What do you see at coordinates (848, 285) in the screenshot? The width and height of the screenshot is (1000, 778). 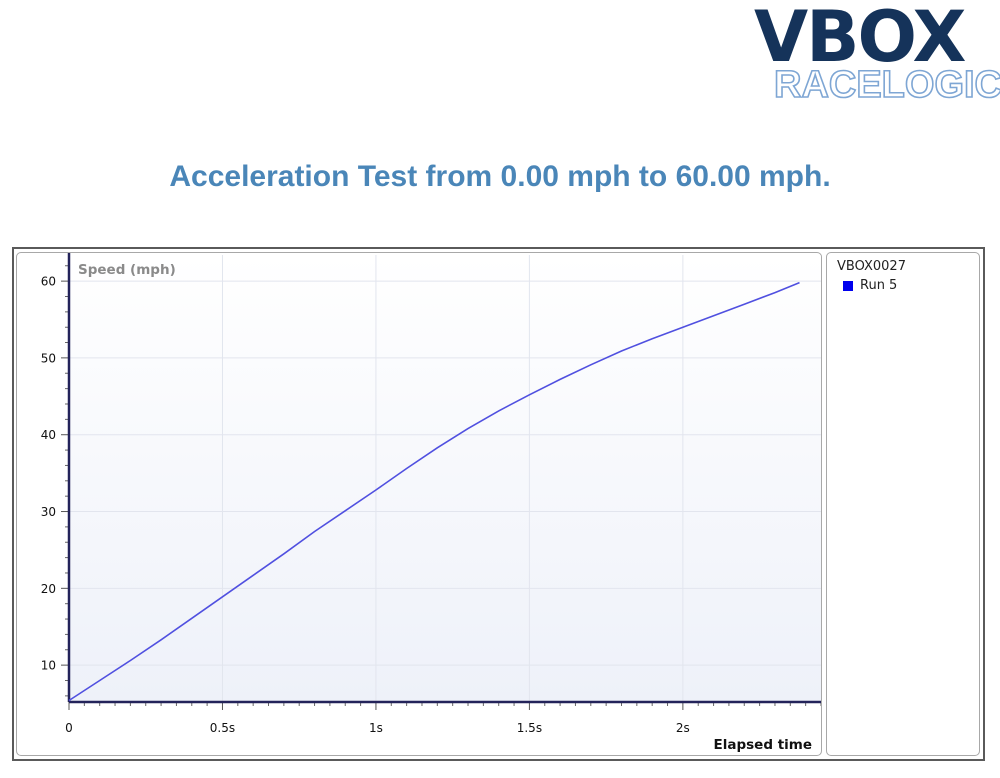 I see `legend-swatch` at bounding box center [848, 285].